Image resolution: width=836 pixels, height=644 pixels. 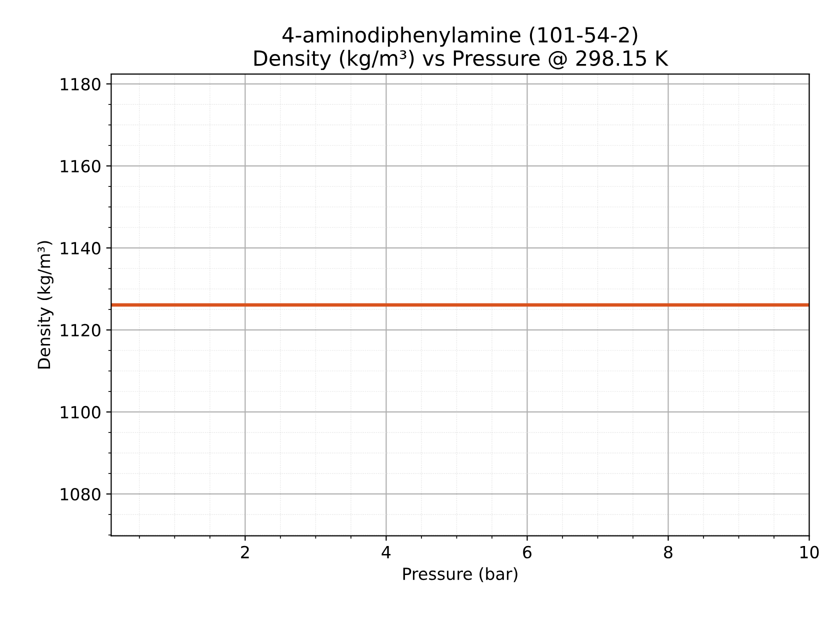 What do you see at coordinates (460, 574) in the screenshot?
I see `x-axis-title: Pressure (bar)` at bounding box center [460, 574].